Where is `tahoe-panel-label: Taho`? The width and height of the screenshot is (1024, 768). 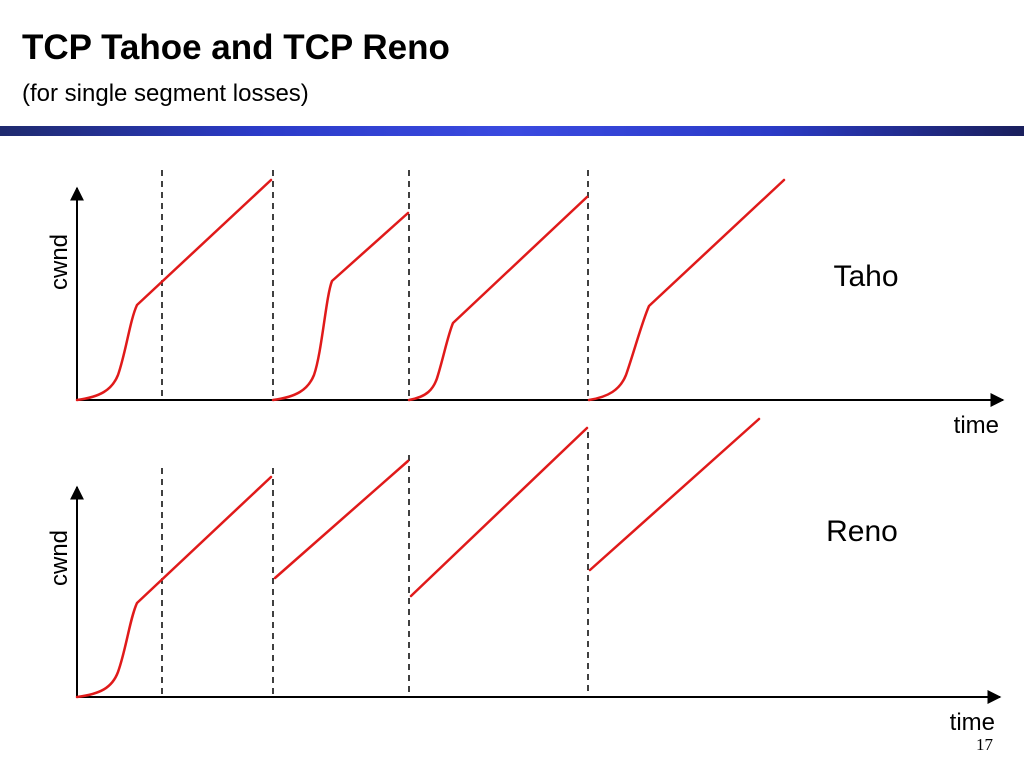
tahoe-panel-label: Taho is located at coordinates (865, 276).